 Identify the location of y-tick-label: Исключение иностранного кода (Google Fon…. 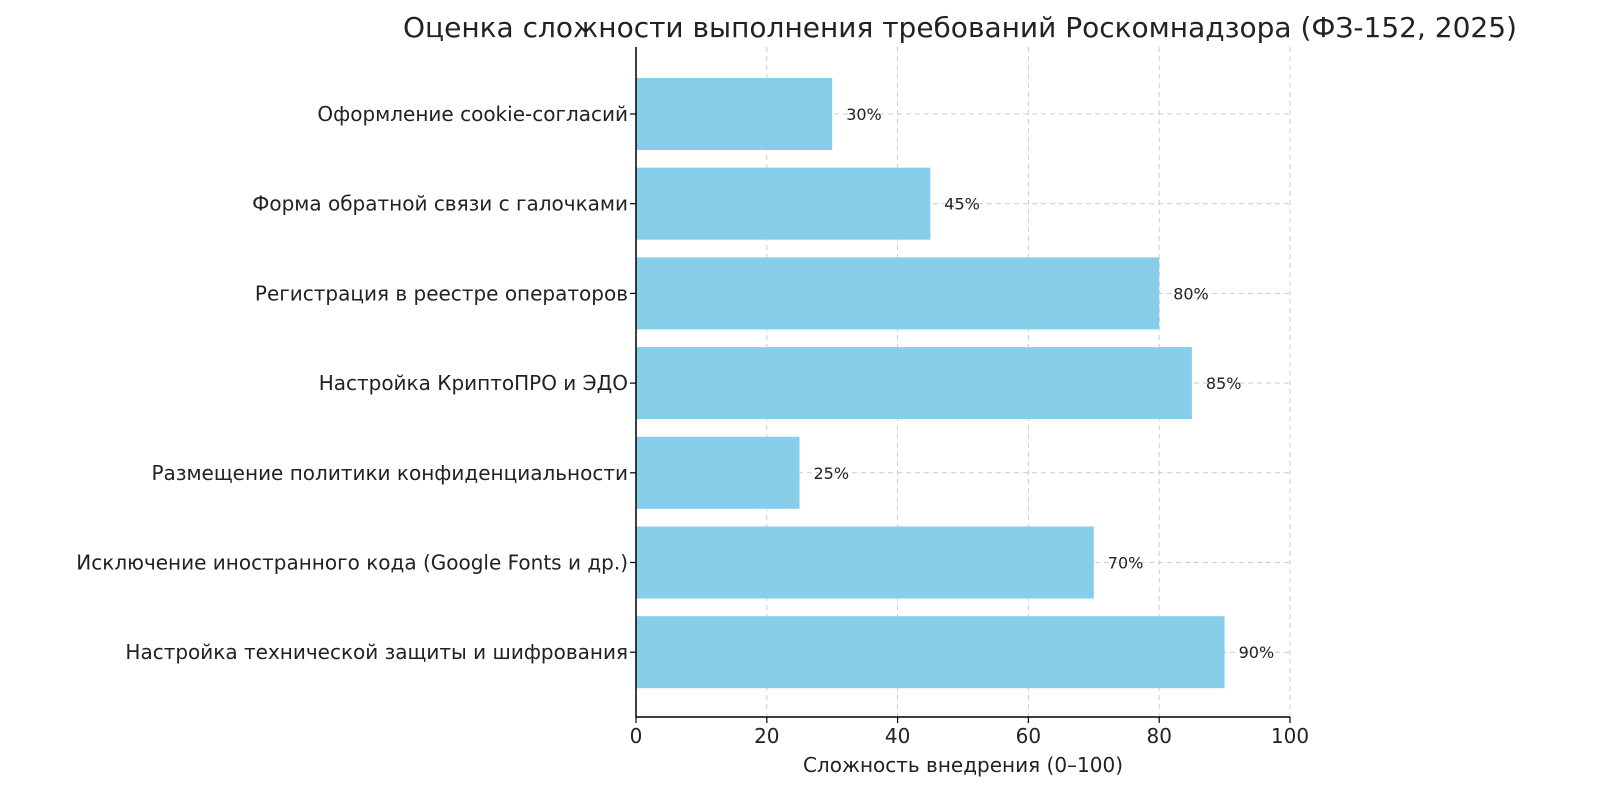
(352, 563).